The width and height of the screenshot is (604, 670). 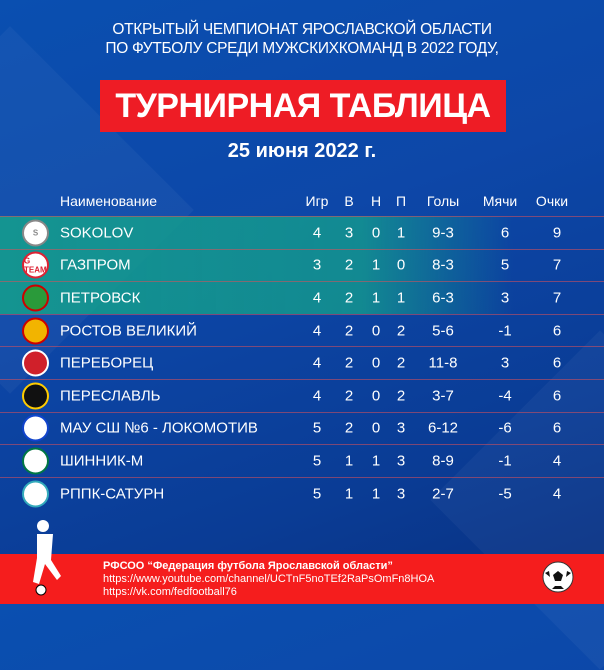 What do you see at coordinates (302, 201) in the screenshot?
I see `table-header: Наименование Игр В Н П Голы Мячи Очки` at bounding box center [302, 201].